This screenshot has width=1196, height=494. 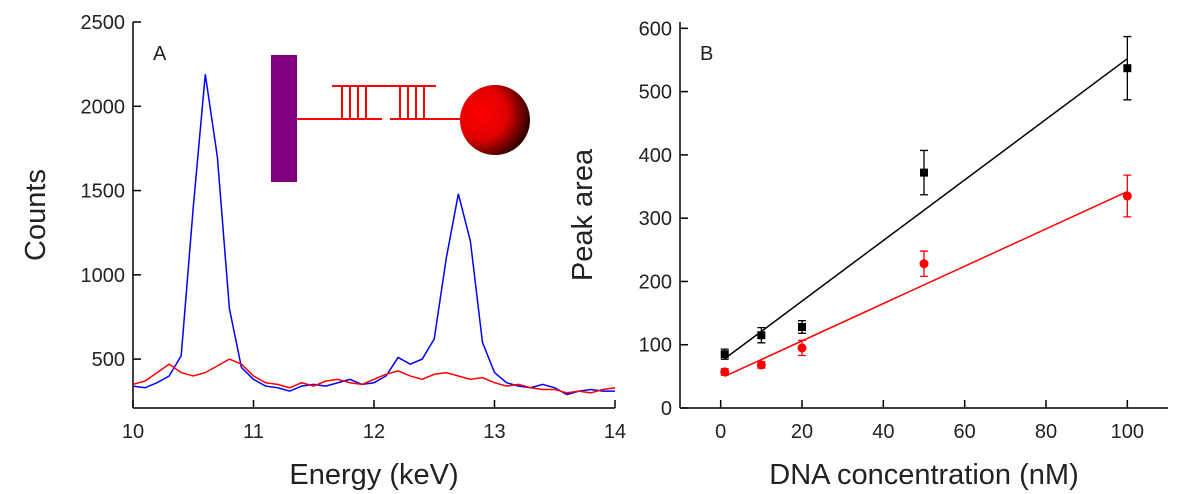 I want to click on y-tick-label: 1500, so click(x=103, y=192).